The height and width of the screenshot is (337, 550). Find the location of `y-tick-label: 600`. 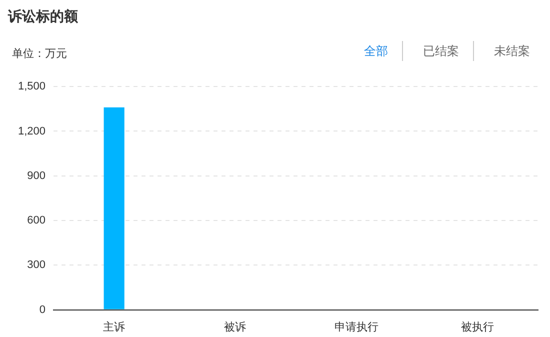

y-tick-label: 600 is located at coordinates (36, 220).